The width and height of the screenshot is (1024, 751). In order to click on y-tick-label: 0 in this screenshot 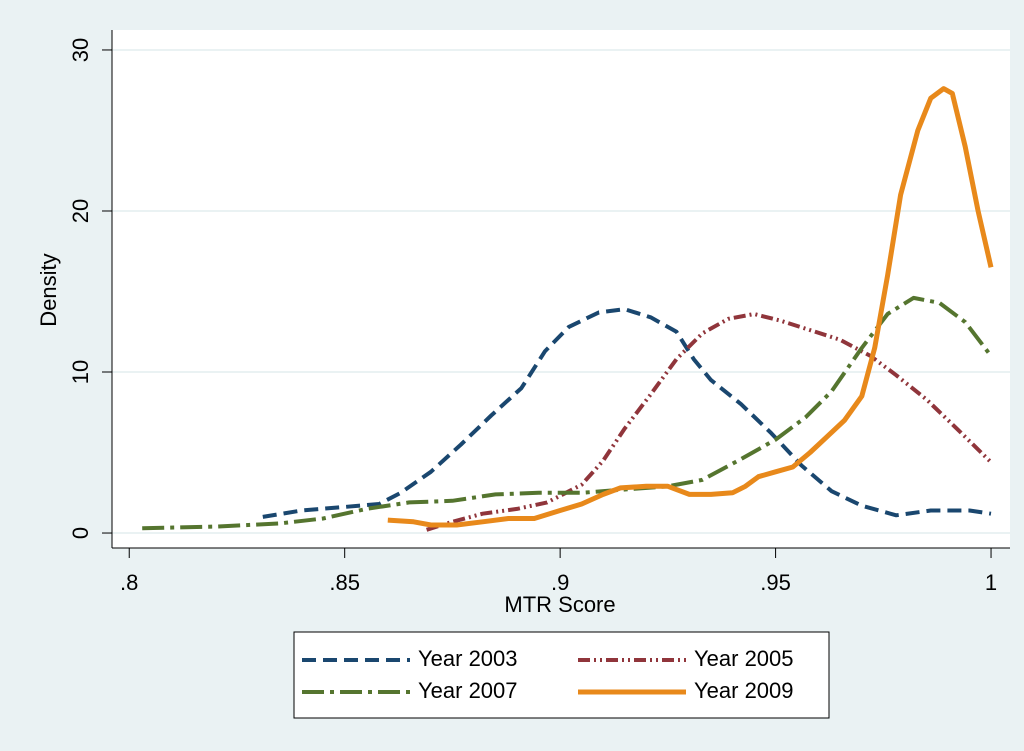, I will do `click(80, 533)`.